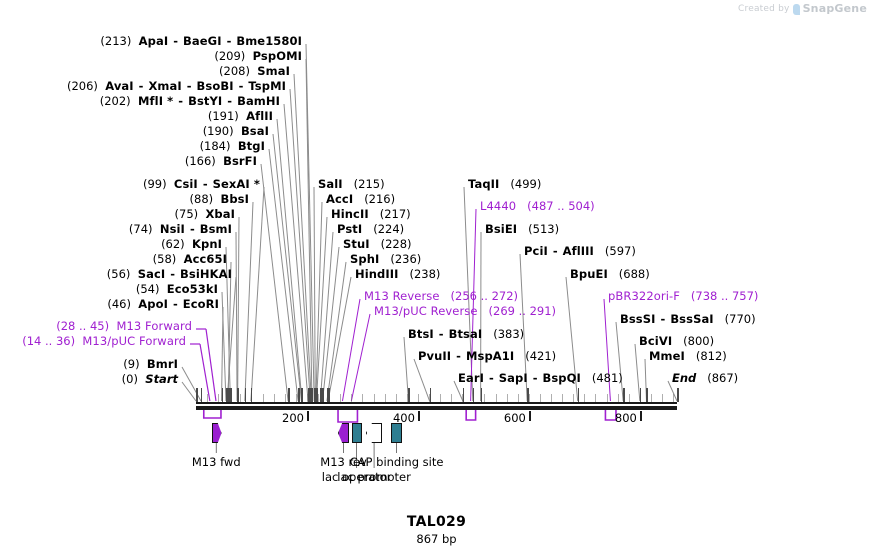  What do you see at coordinates (258, 101) in the screenshot?
I see `label-name: BamHI` at bounding box center [258, 101].